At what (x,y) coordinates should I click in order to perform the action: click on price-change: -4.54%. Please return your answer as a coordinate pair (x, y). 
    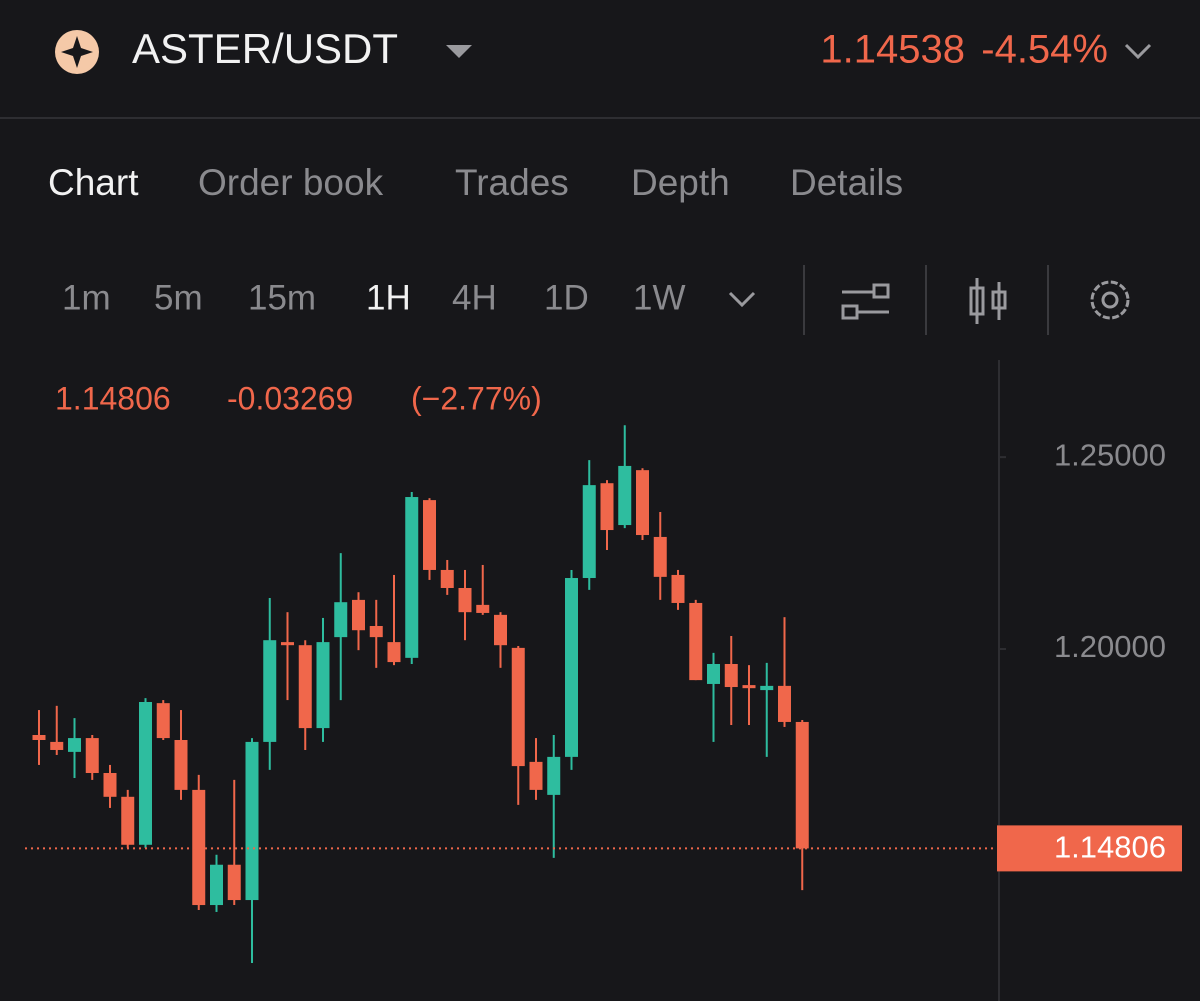
    Looking at the image, I should click on (1044, 50).